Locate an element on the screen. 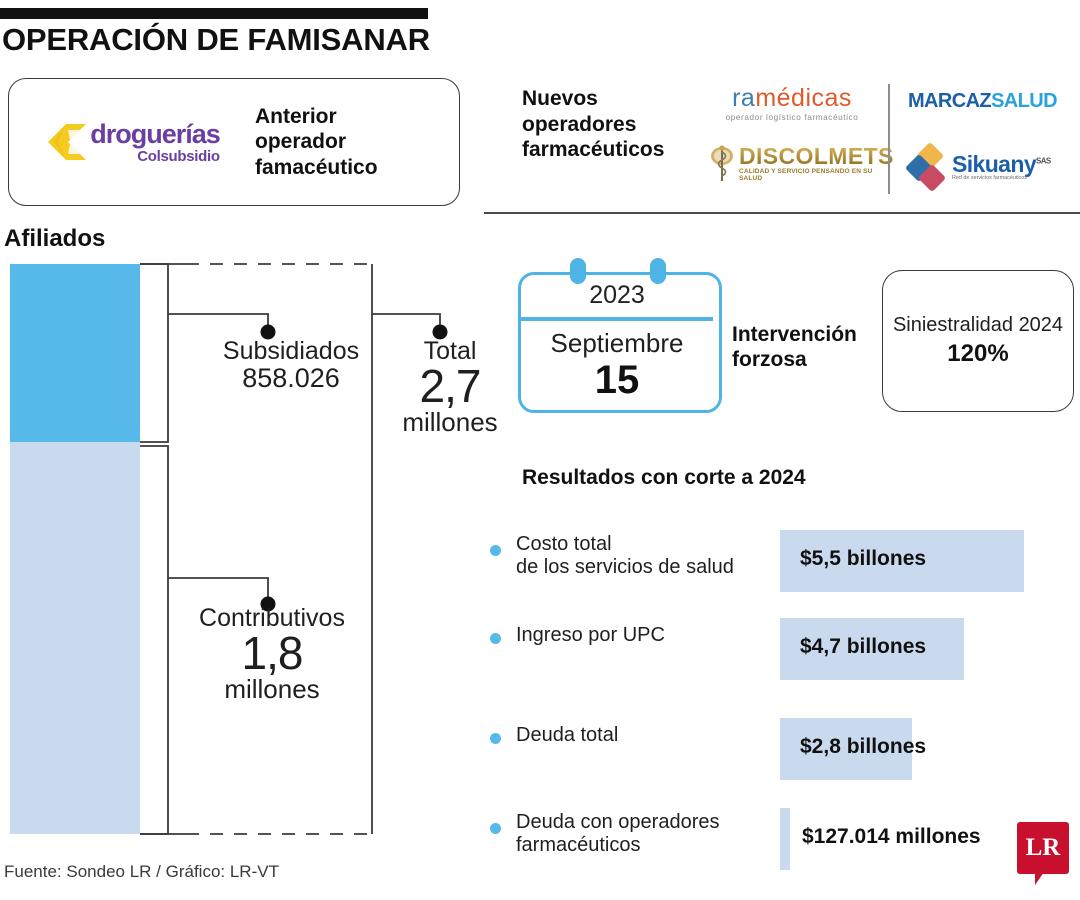 This screenshot has width=1080, height=900. sikuany-diamonds-icon is located at coordinates (927, 167).